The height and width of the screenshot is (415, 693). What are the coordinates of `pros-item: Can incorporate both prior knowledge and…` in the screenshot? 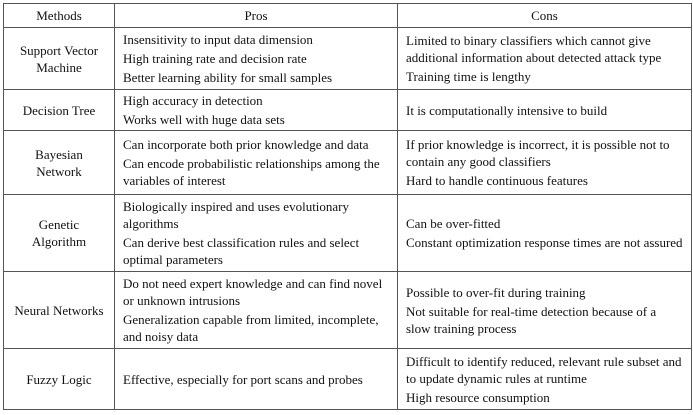 It's located at (246, 144).